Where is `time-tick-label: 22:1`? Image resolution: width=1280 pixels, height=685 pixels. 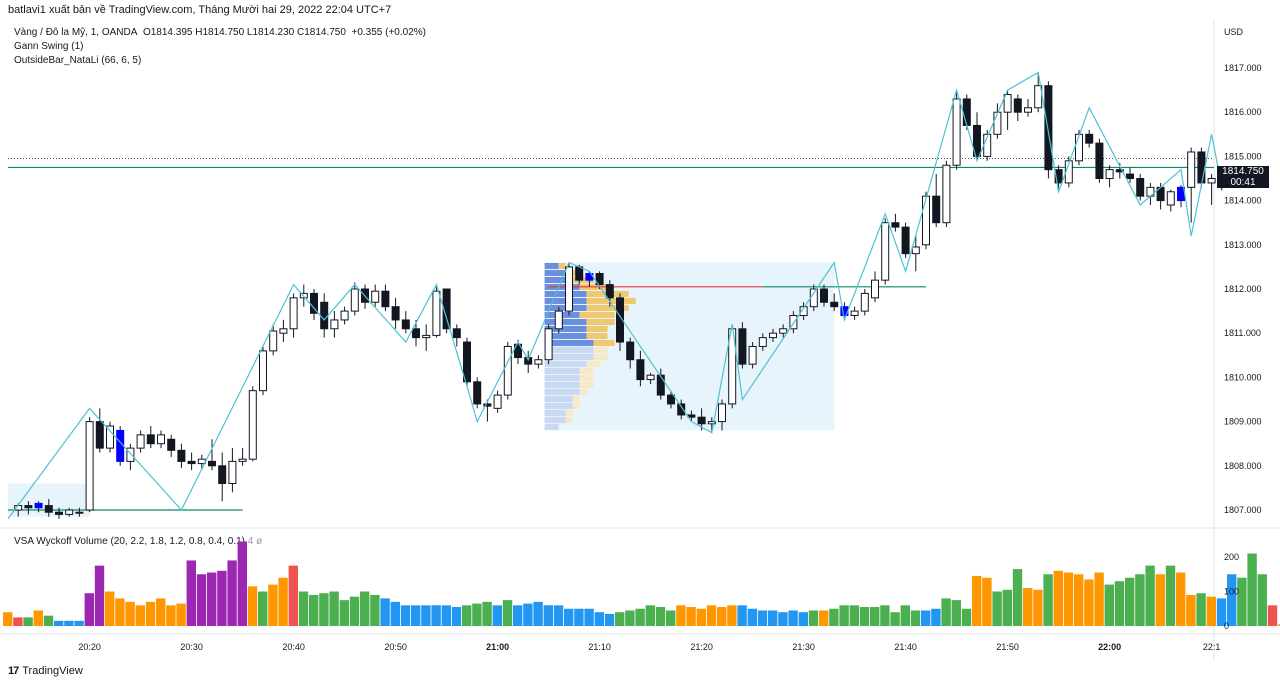
time-tick-label: 22:1 is located at coordinates (1212, 647).